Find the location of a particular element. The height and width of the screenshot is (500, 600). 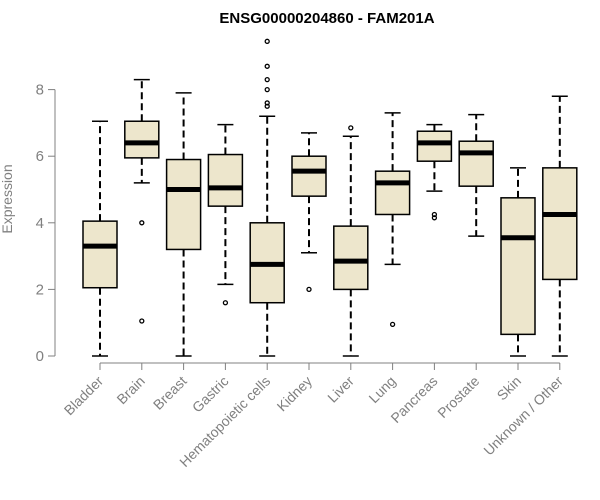

y-tick-label: 4 is located at coordinates (40, 223).